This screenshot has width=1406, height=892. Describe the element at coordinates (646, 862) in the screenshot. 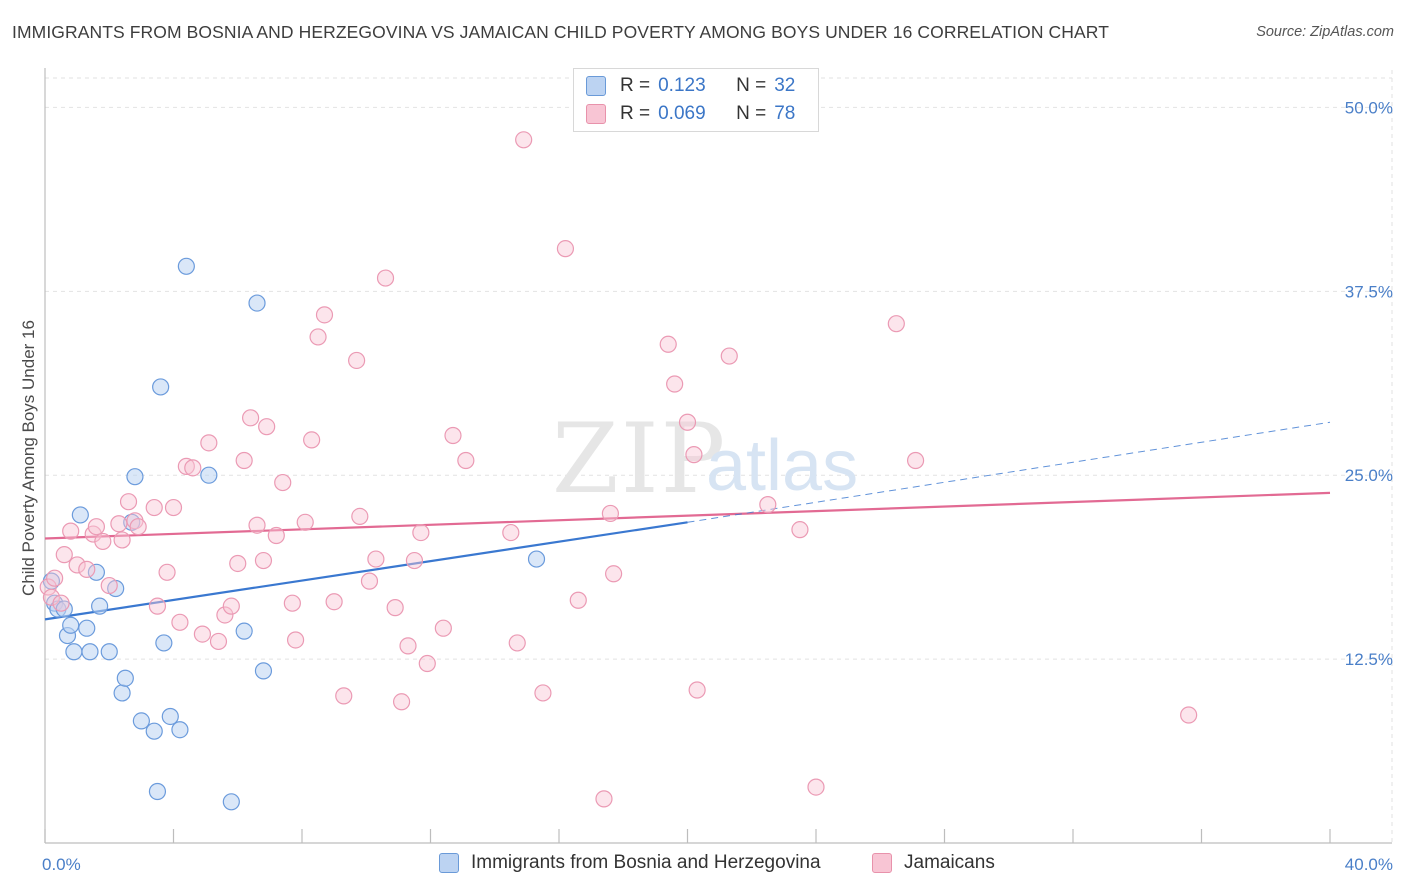

I see `series-label: Immigrants from Bosnia and Herzegovina` at that location.